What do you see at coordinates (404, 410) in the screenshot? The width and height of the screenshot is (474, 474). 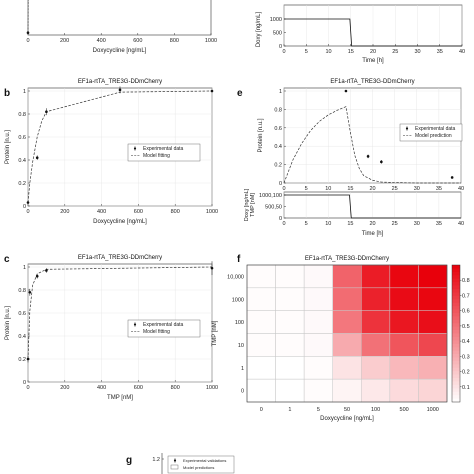 I see `x-tick-label: 500` at bounding box center [404, 410].